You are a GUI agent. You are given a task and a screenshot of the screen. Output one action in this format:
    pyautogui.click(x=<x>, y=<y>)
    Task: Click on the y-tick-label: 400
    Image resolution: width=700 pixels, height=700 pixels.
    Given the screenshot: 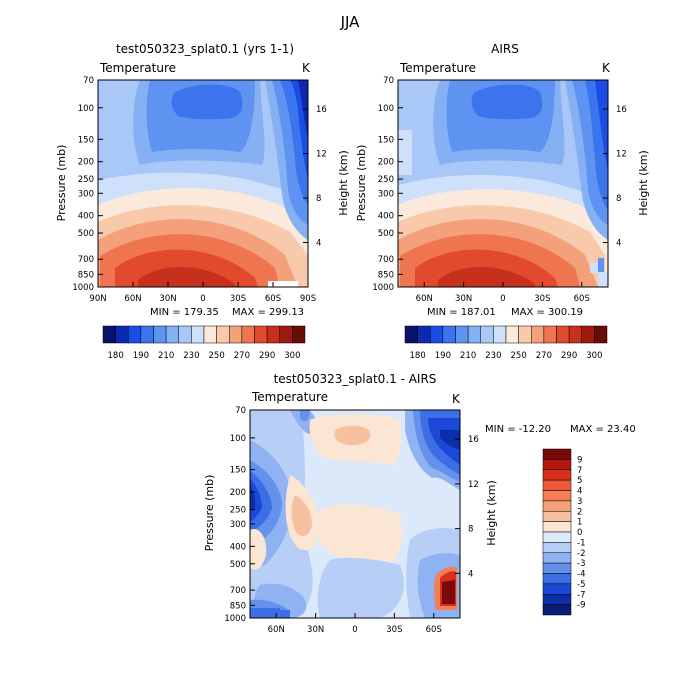 What is the action you would take?
    pyautogui.click(x=386, y=217)
    